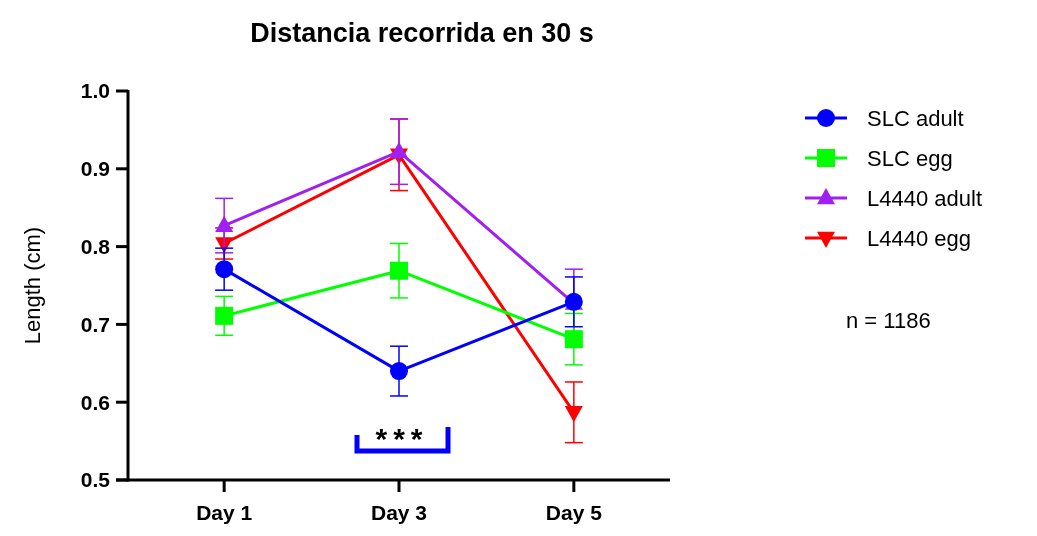 Image resolution: width=1037 pixels, height=536 pixels. I want to click on legend-label: SLC adult, so click(915, 118).